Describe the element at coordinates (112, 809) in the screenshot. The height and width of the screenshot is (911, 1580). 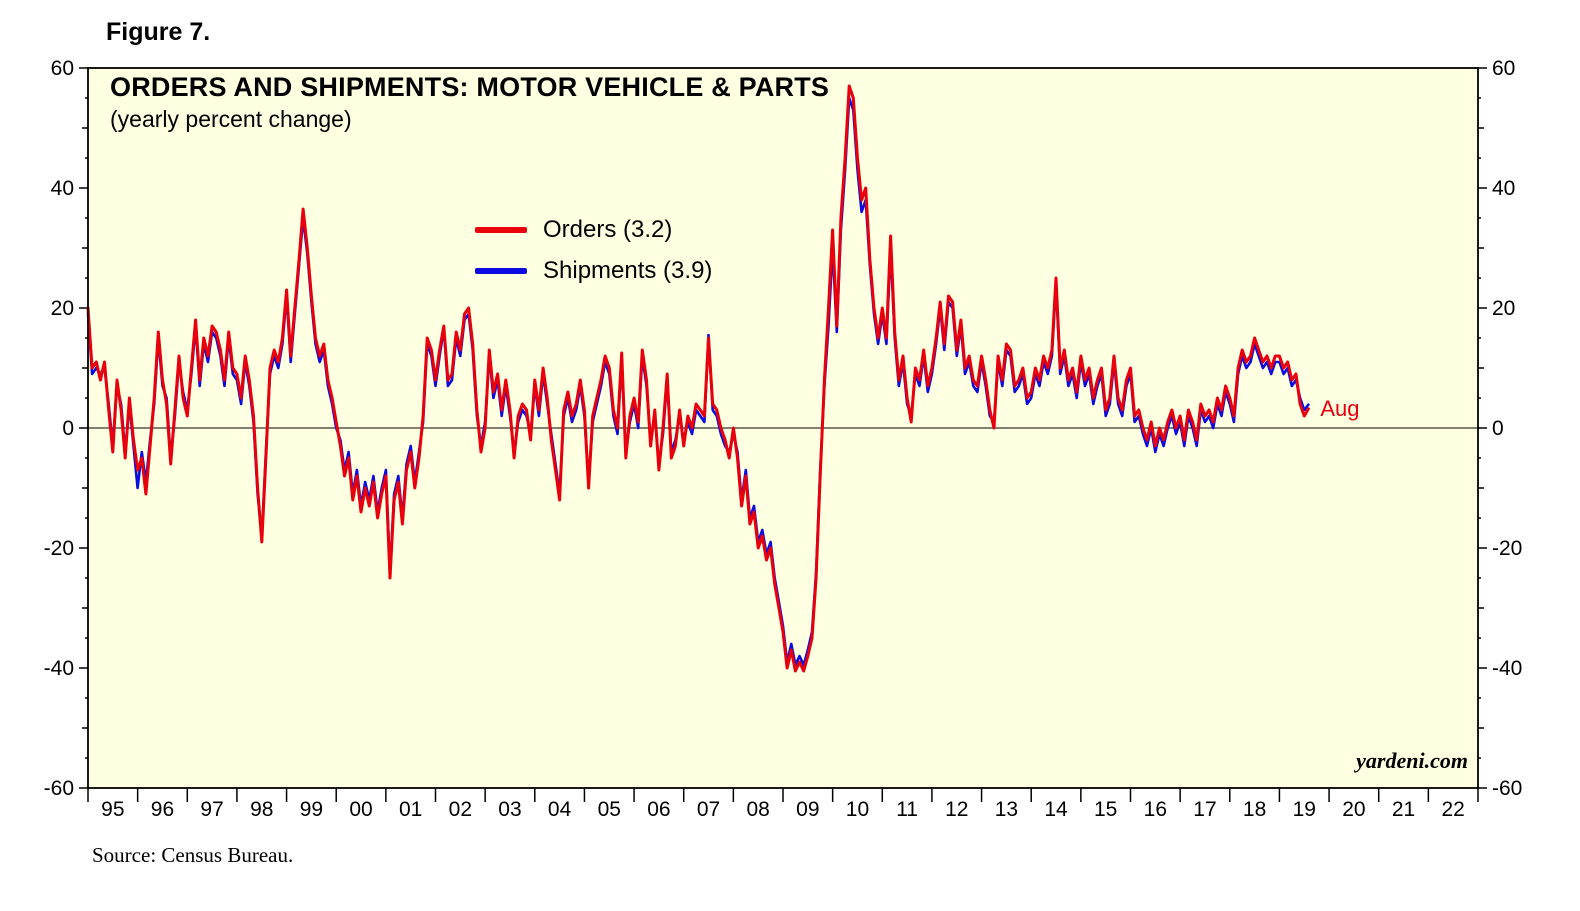
I see `x-axis-year-label: 95` at that location.